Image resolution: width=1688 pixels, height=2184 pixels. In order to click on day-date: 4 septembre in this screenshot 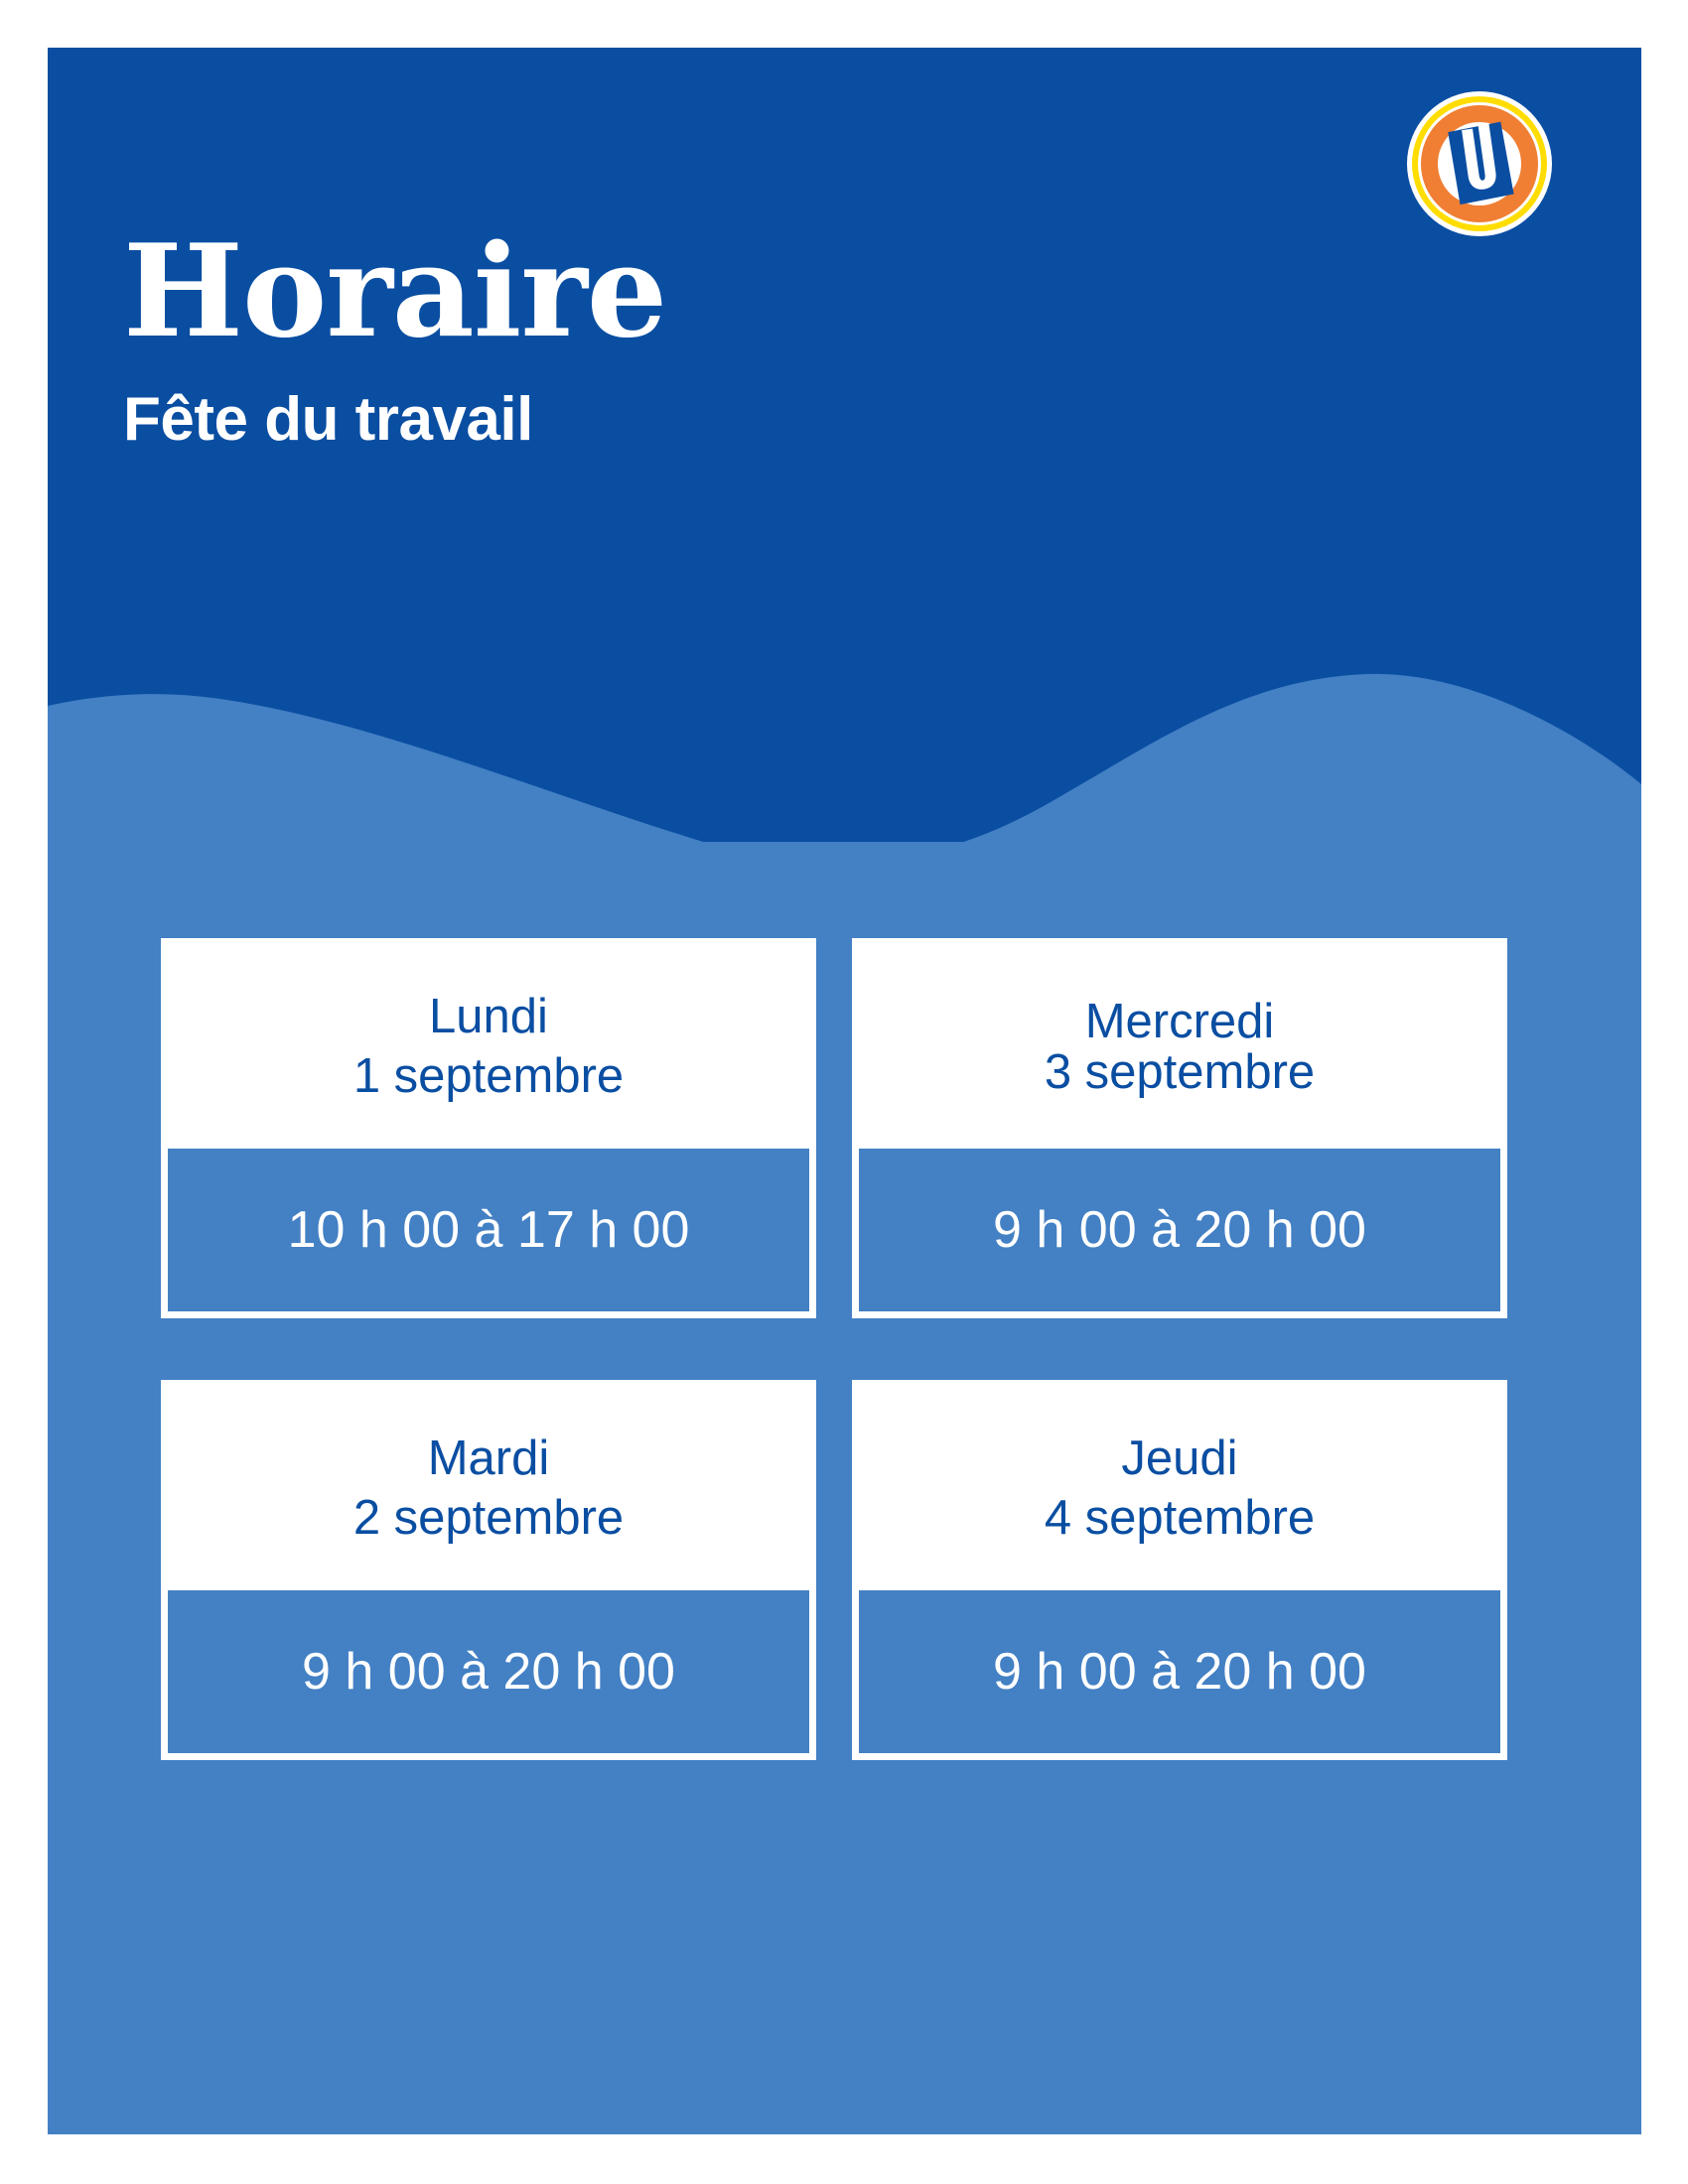, I will do `click(1180, 1518)`.